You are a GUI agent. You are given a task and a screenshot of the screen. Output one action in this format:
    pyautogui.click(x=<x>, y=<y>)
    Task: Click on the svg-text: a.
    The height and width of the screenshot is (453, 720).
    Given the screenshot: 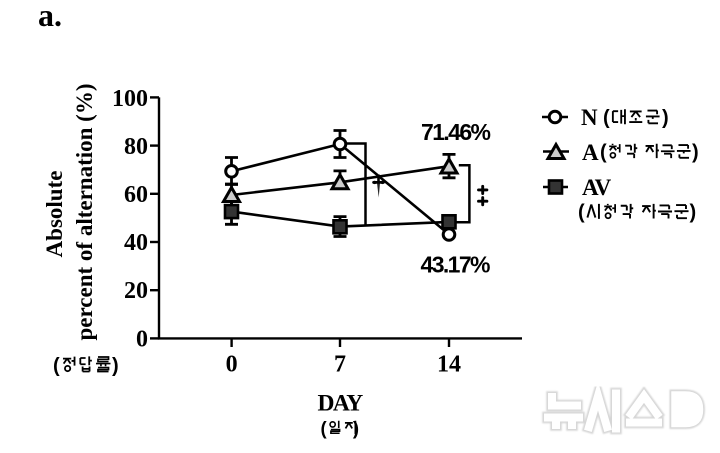 What is the action you would take?
    pyautogui.click(x=50, y=16)
    